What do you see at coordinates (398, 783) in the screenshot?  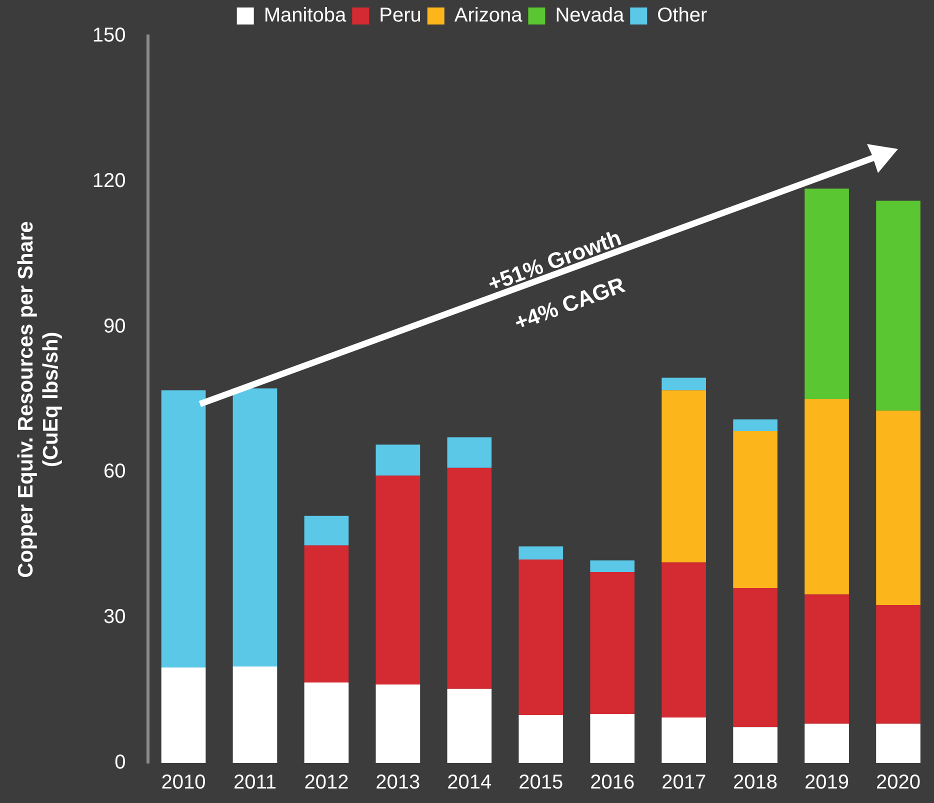 I see `x-tick-label: 2013` at bounding box center [398, 783].